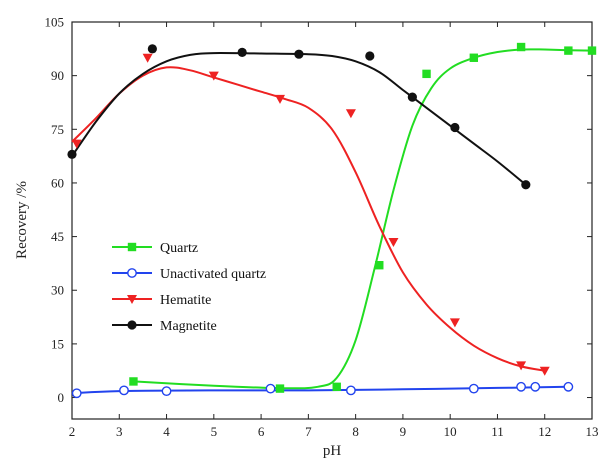  Describe the element at coordinates (355, 431) in the screenshot. I see `x-tick-label: 8` at that location.